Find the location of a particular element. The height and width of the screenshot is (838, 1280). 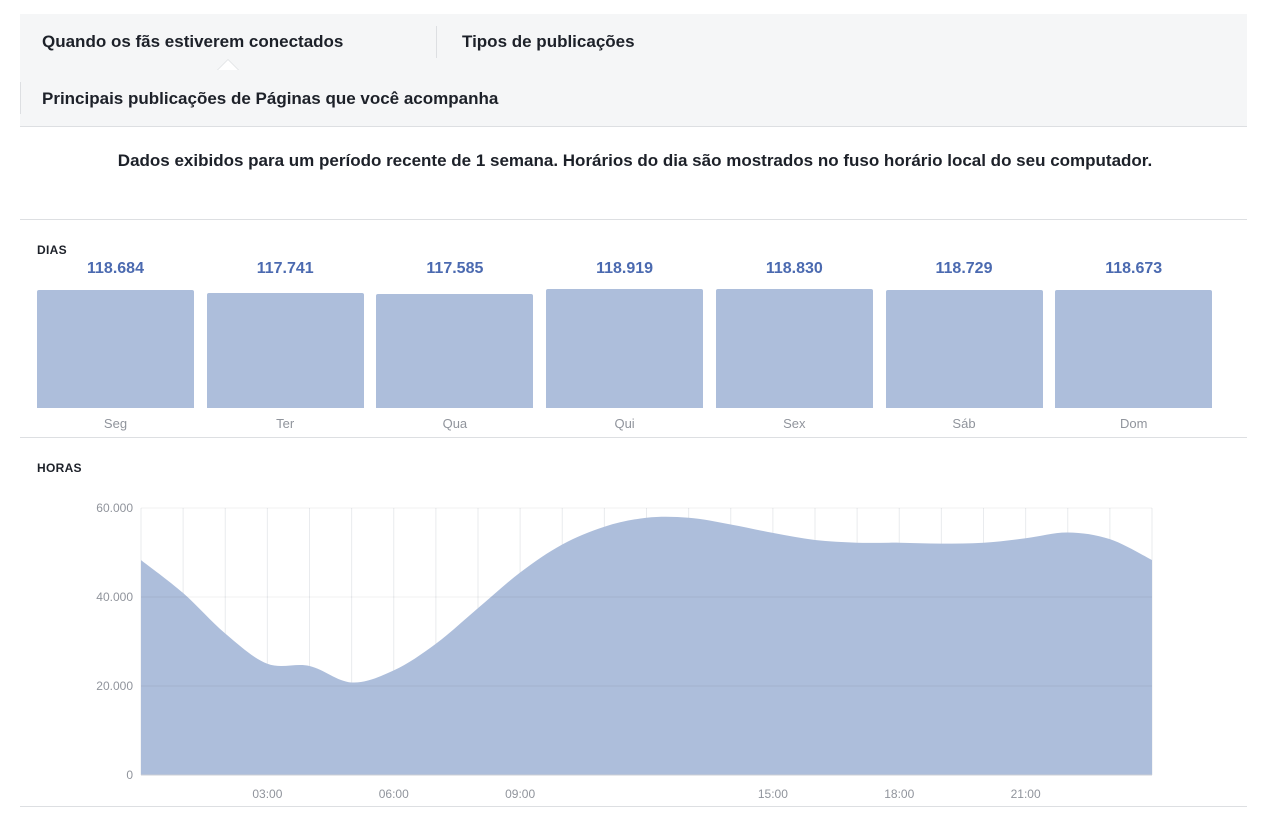

y-tick-label: 40.000 is located at coordinates (114, 597).